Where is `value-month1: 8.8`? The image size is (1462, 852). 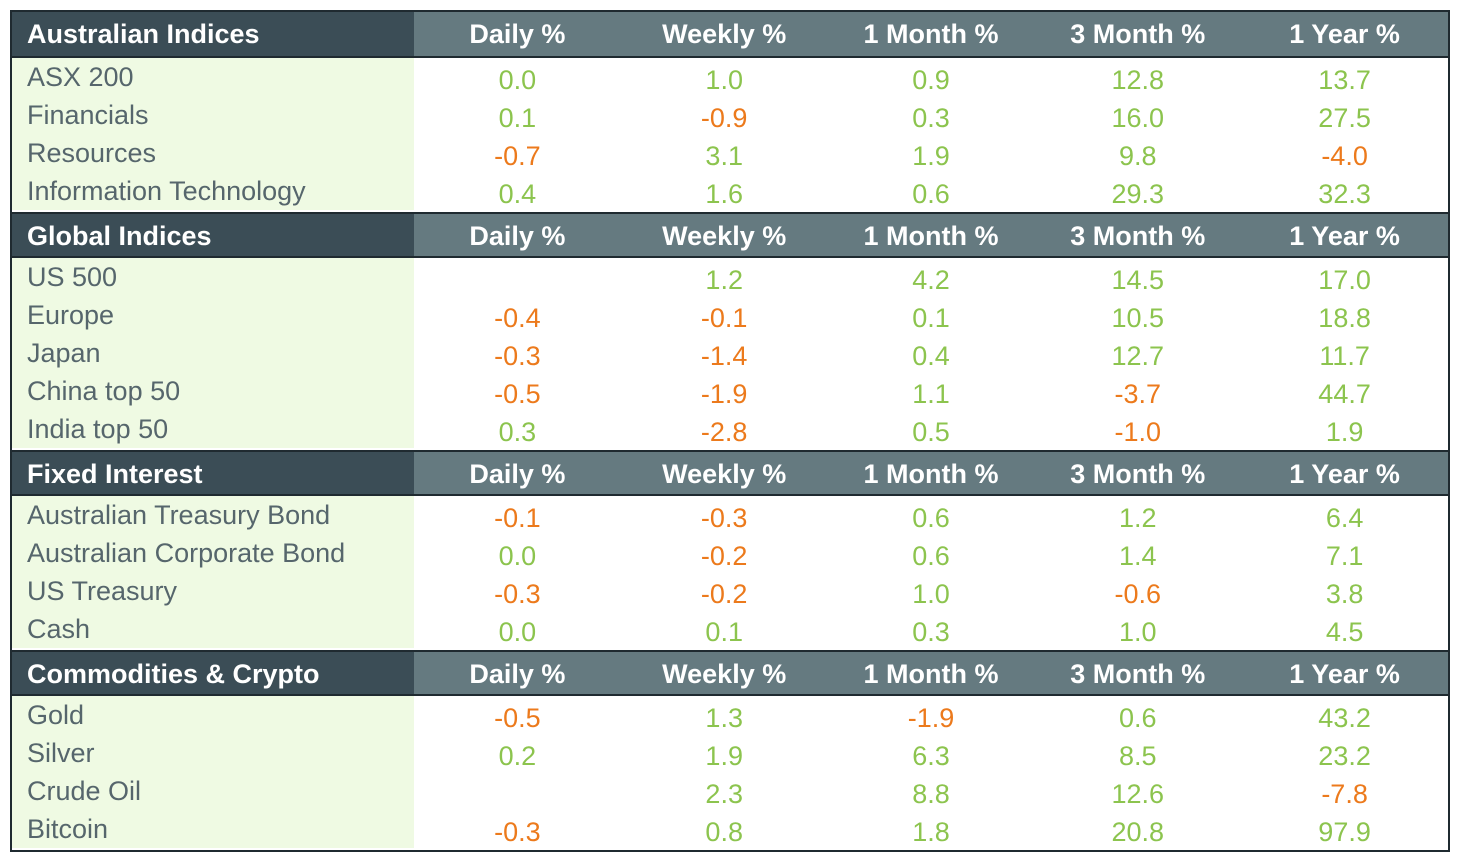 value-month1: 8.8 is located at coordinates (931, 794).